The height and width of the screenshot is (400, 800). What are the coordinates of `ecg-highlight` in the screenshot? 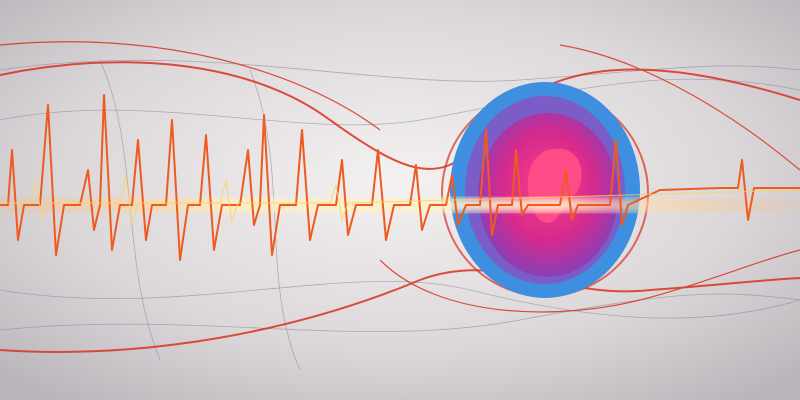 It's located at (400, 200).